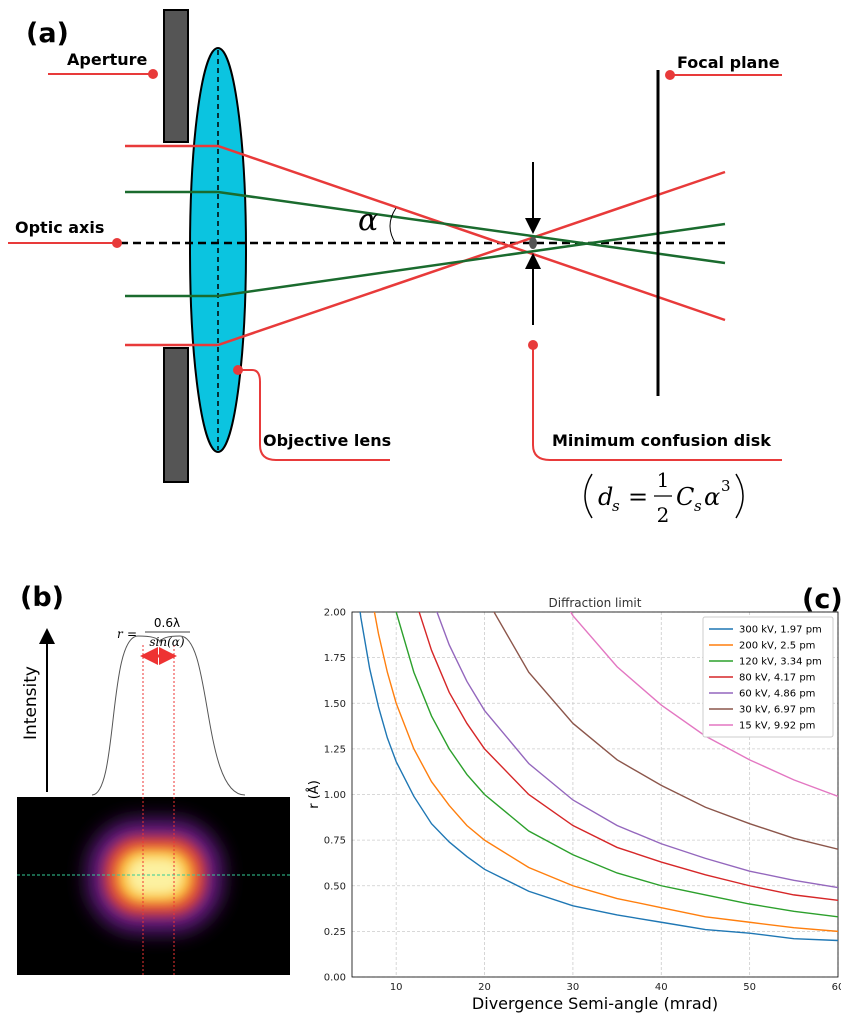  I want to click on legend-label: 30 kV, 6.97 pm, so click(777, 710).